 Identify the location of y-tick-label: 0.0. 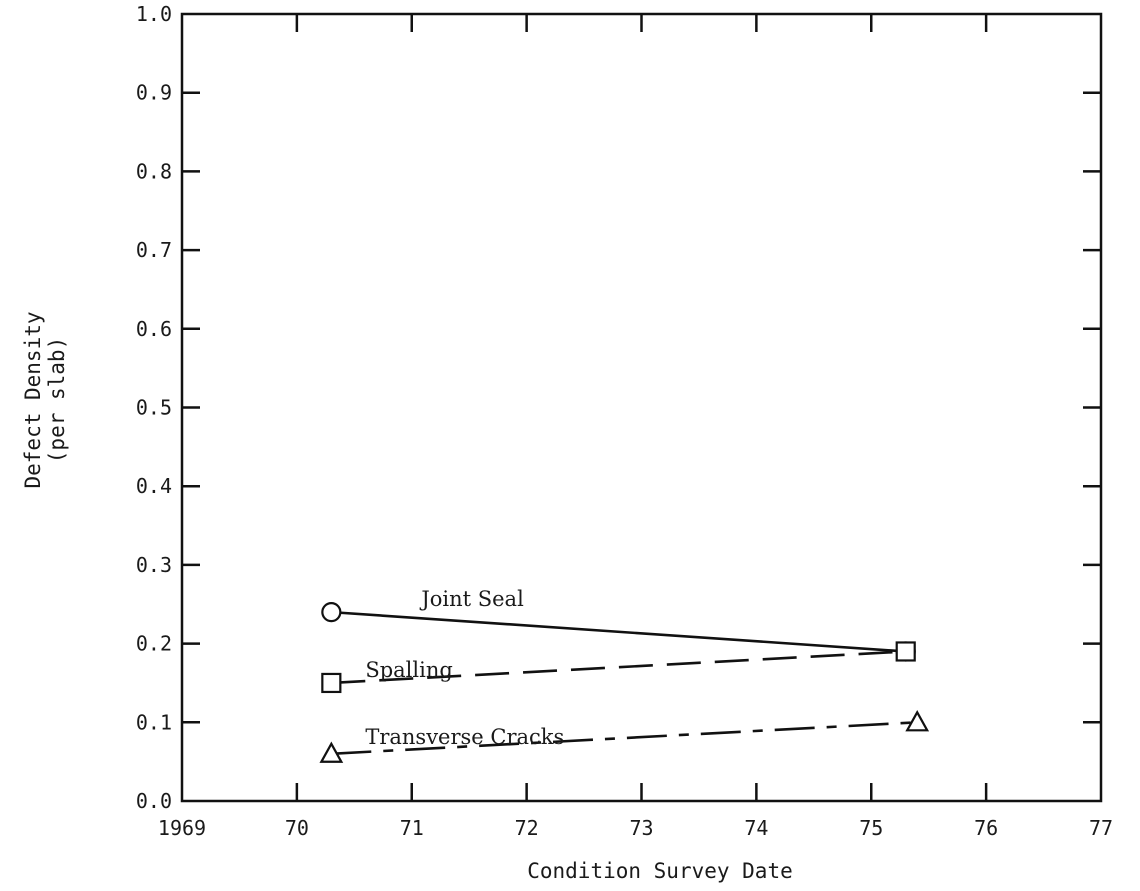
(154, 801).